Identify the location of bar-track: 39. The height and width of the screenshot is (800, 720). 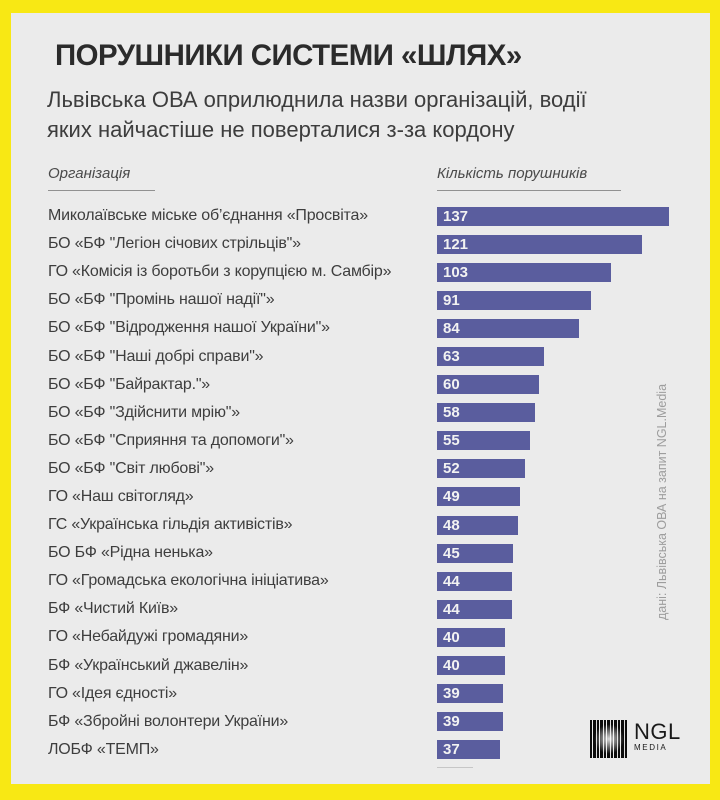
(557, 694).